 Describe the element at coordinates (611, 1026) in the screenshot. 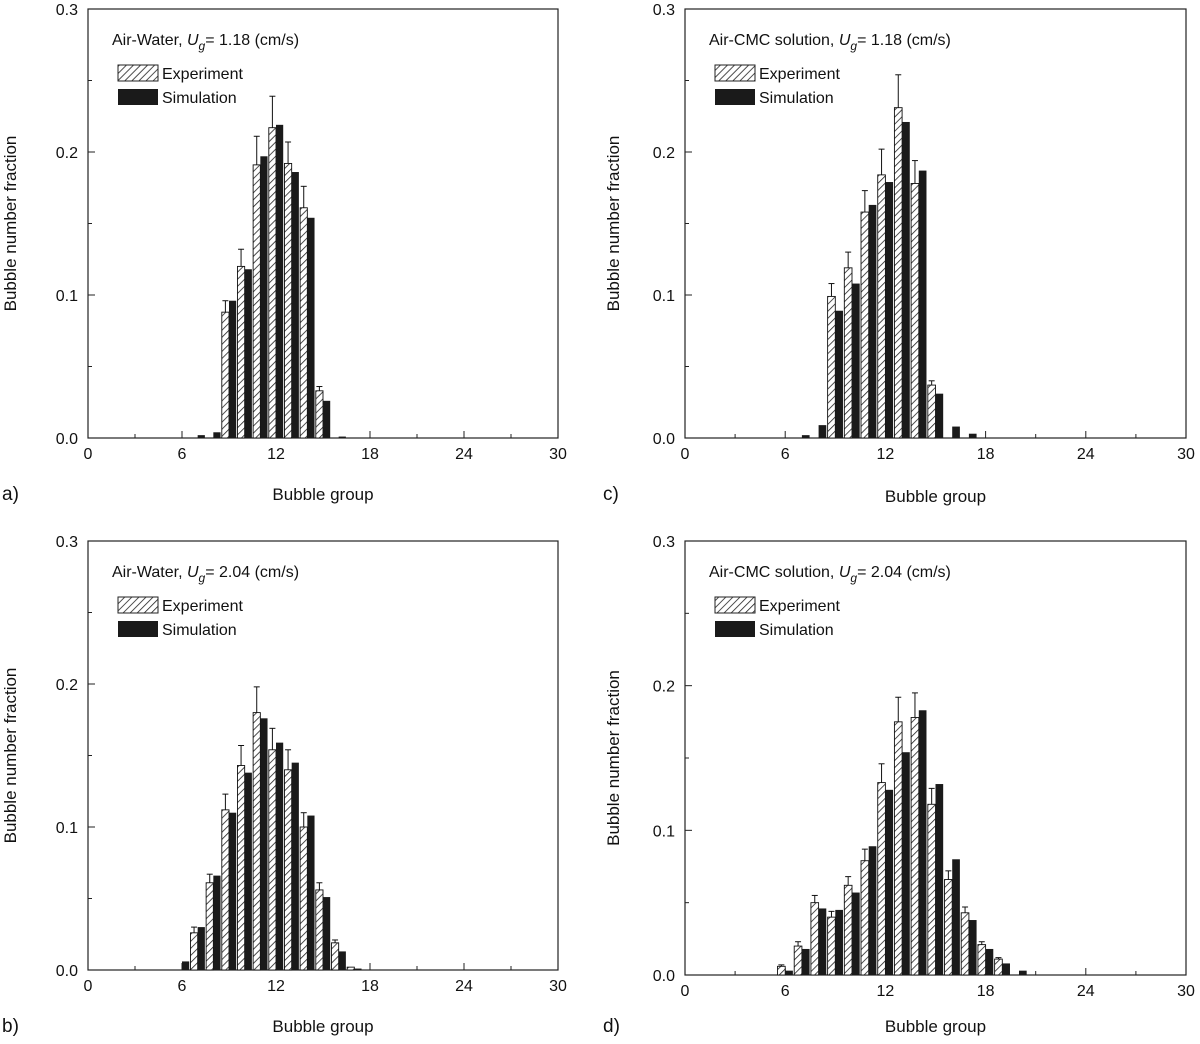

I see `panel-label: d)` at that location.